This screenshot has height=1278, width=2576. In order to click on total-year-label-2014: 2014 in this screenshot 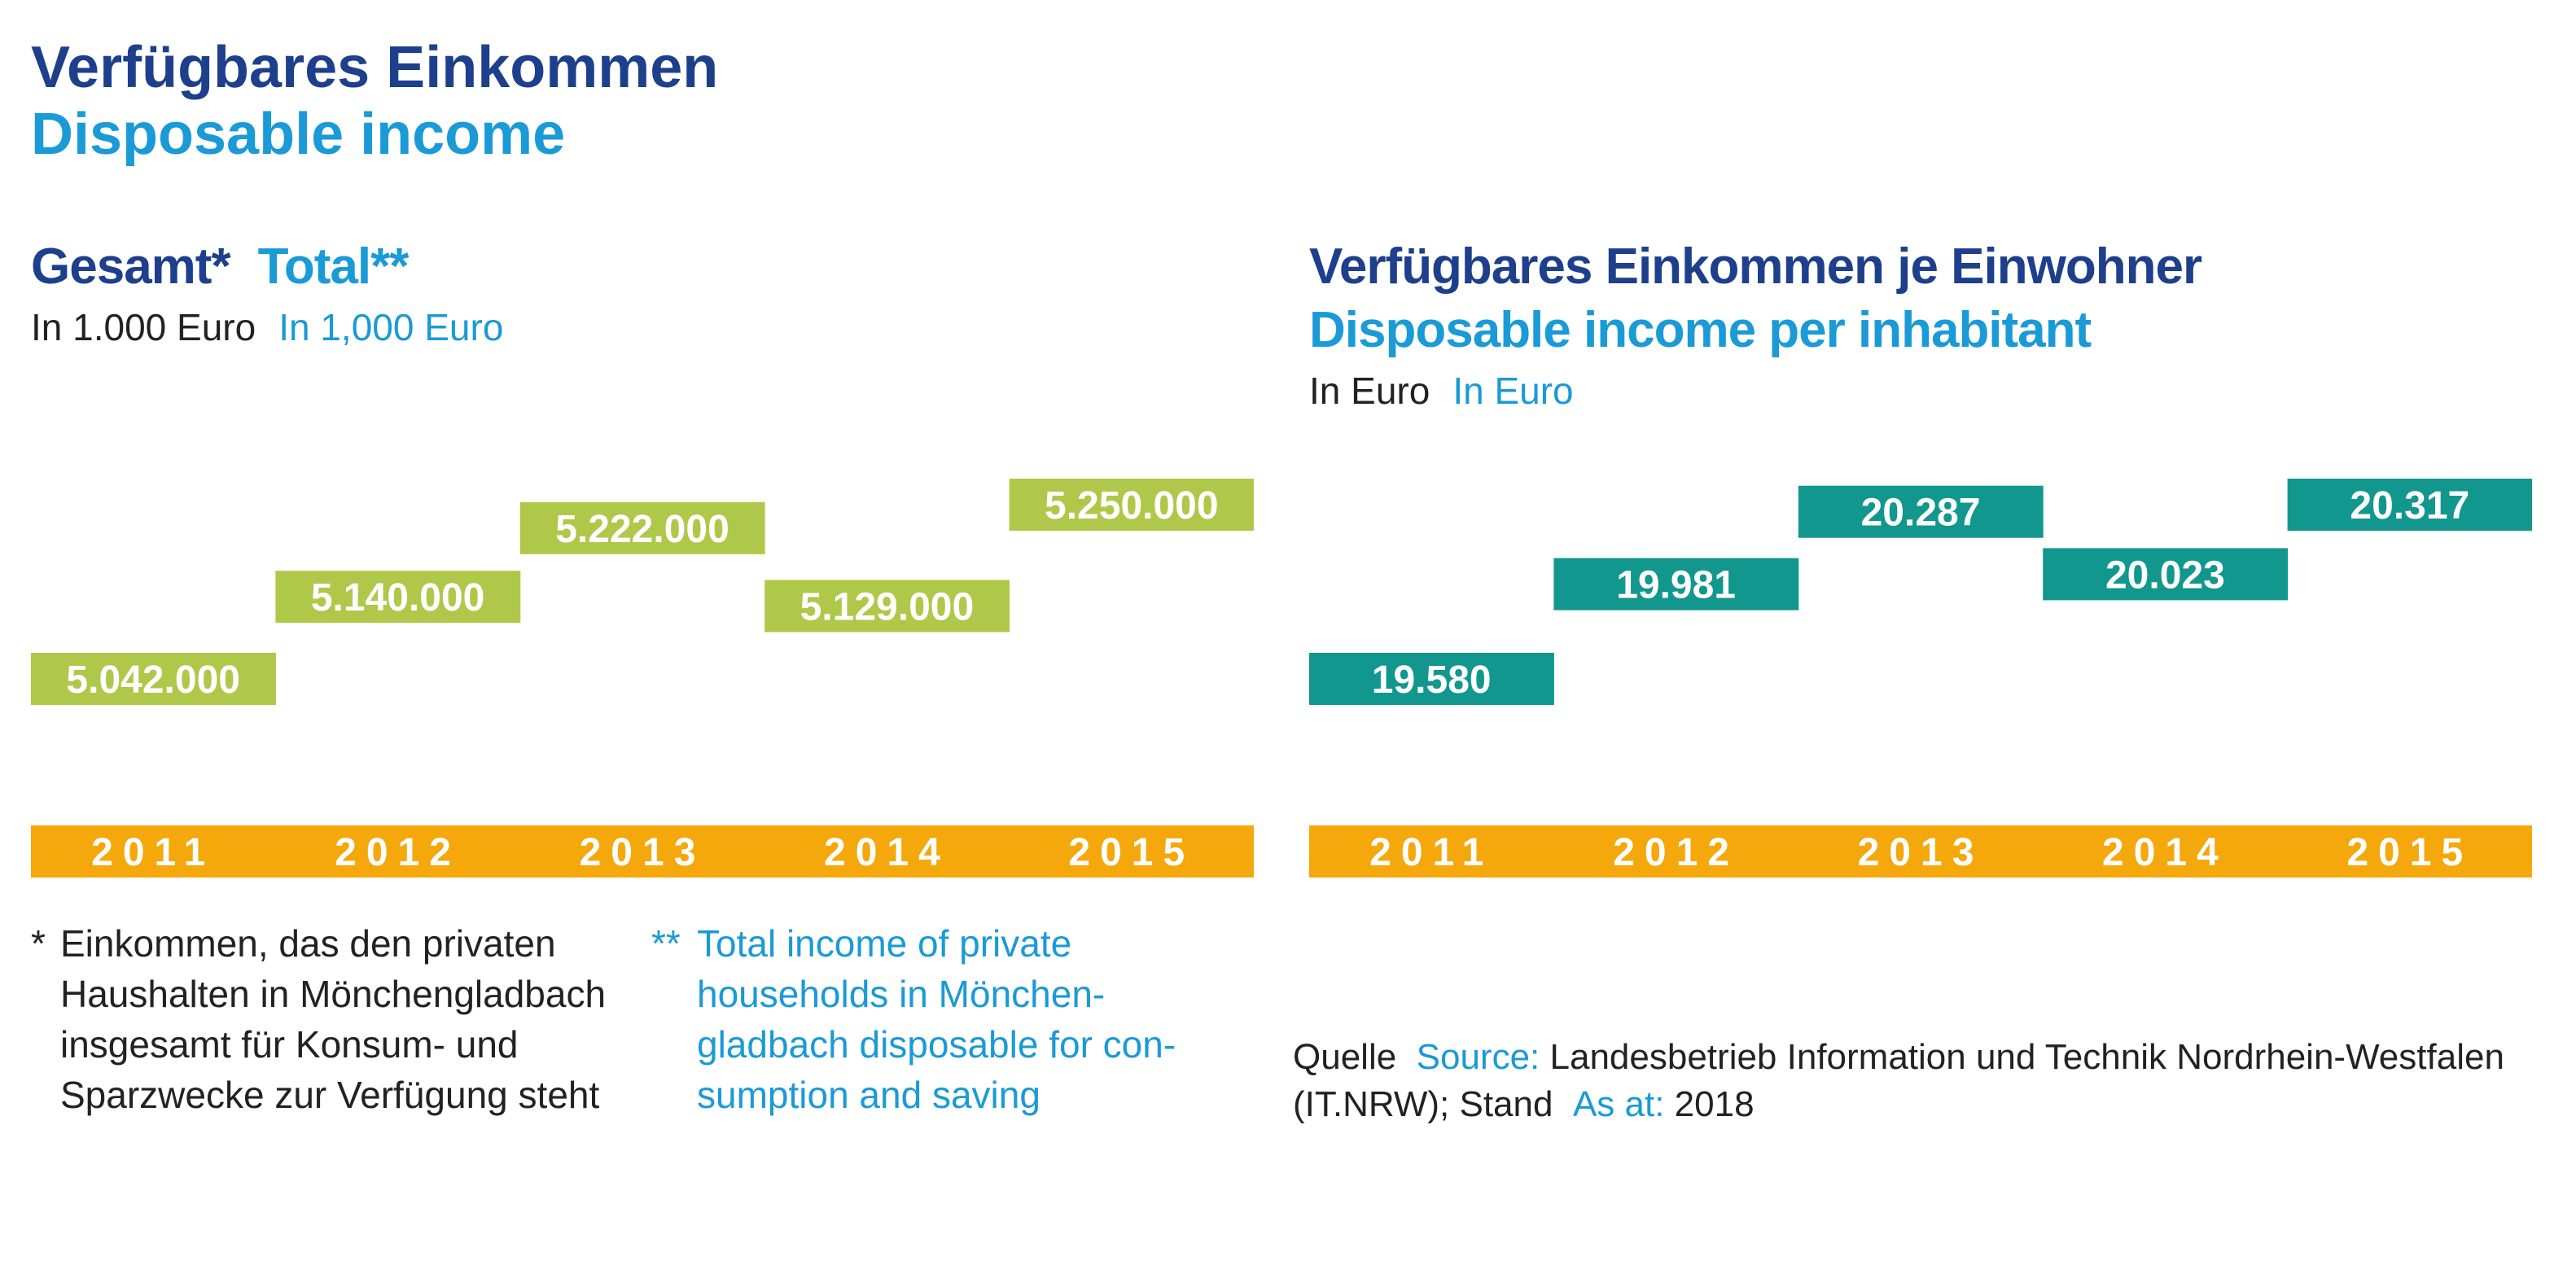, I will do `click(887, 852)`.